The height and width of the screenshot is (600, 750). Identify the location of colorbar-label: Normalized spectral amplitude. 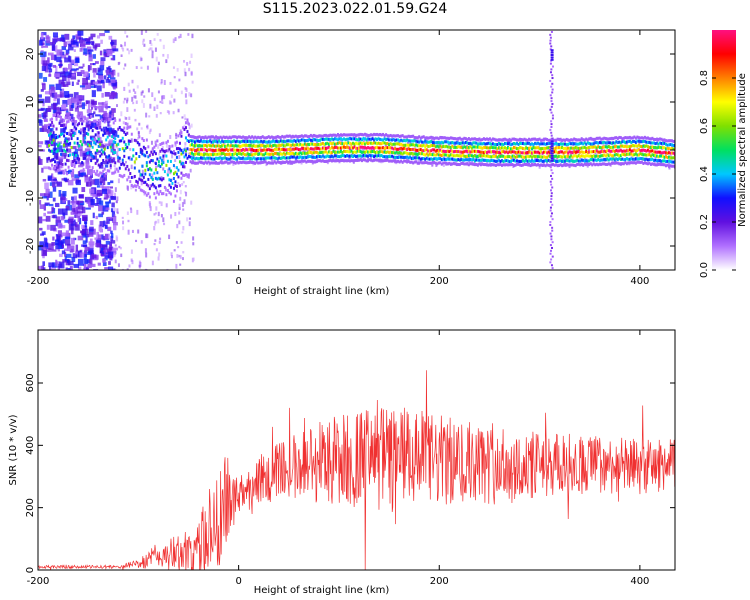
(742, 150).